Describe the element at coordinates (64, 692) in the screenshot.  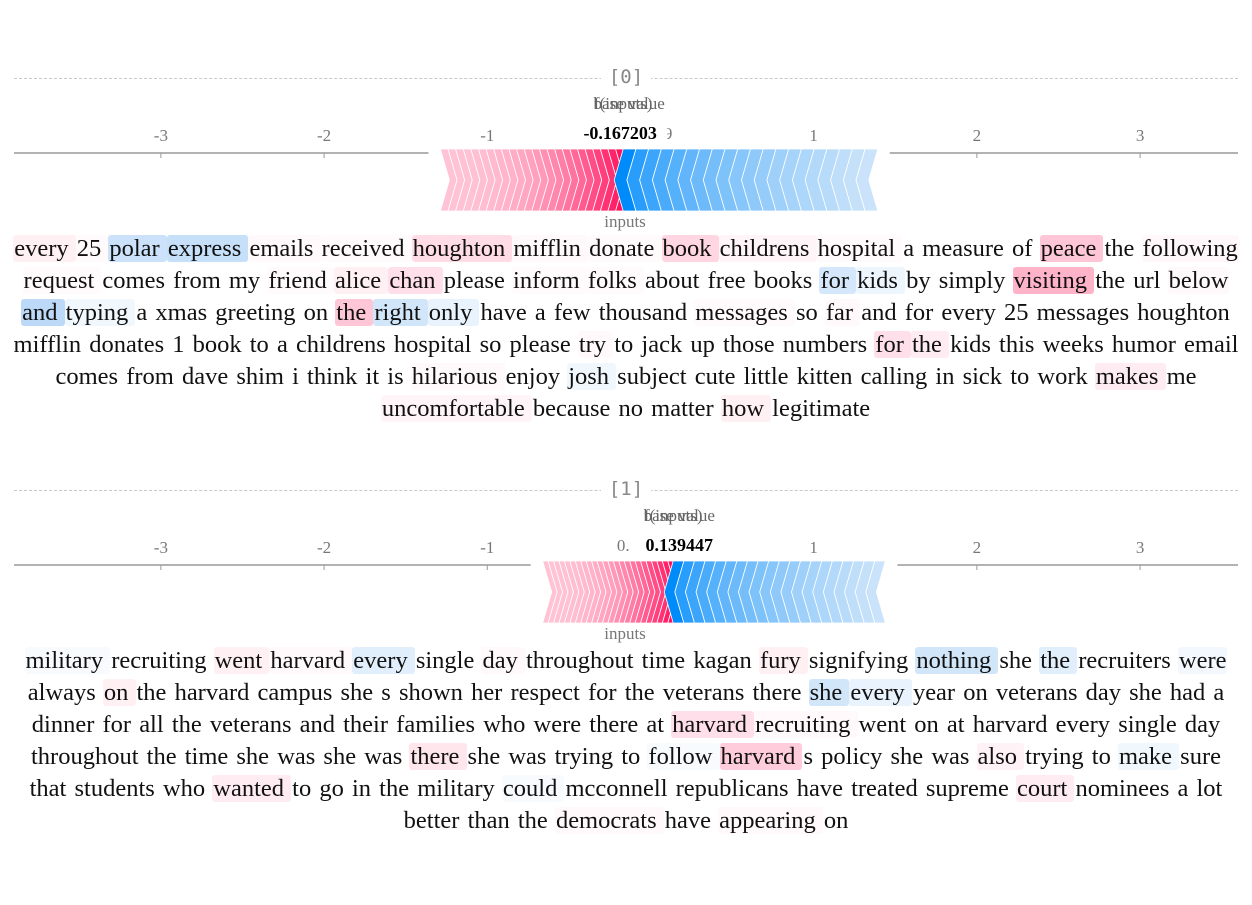
I see `token: always` at that location.